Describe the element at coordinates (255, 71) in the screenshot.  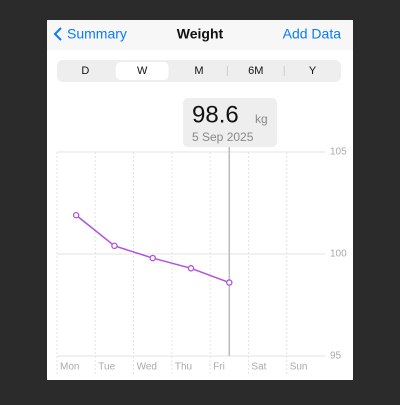
I see `segment: 6M` at that location.